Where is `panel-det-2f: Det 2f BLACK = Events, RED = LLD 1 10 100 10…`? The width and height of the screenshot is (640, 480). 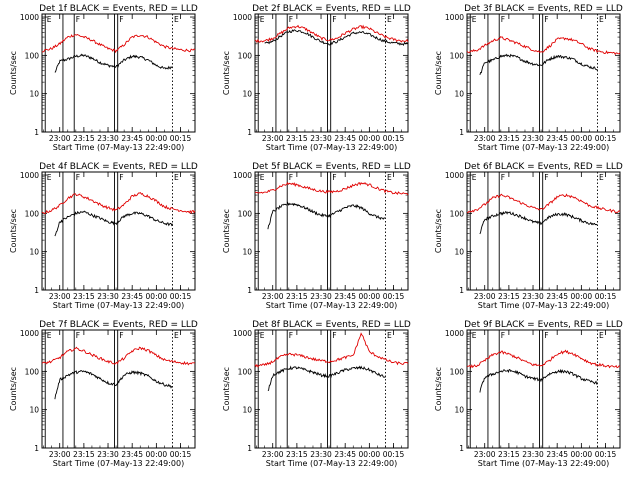
panel-det-2f: Det 2f BLACK = Events, RED = LLD 1 10 100 10… is located at coordinates (316, 78).